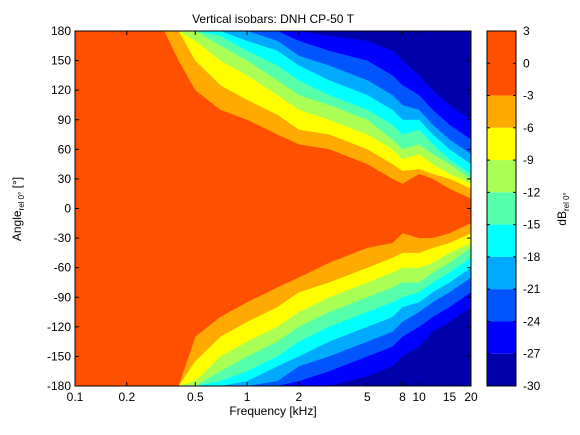  Describe the element at coordinates (532, 192) in the screenshot. I see `colorbar-tick-label: -12` at that location.